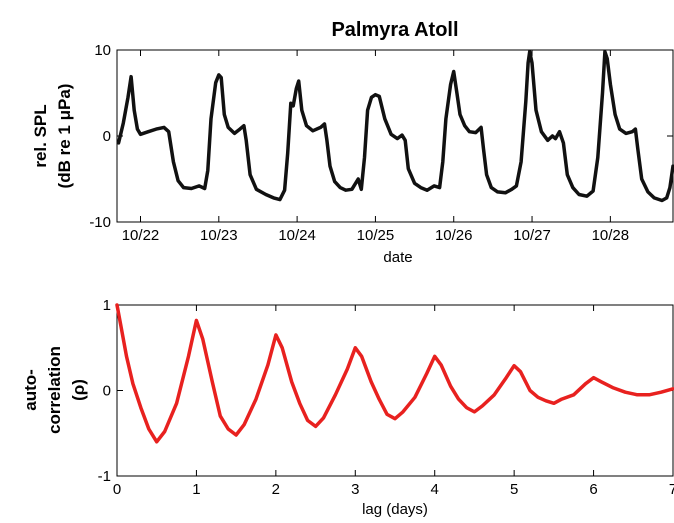 The height and width of the screenshot is (523, 674). Describe the element at coordinates (104, 476) in the screenshot. I see `acf-ytick-label-0: -1` at that location.